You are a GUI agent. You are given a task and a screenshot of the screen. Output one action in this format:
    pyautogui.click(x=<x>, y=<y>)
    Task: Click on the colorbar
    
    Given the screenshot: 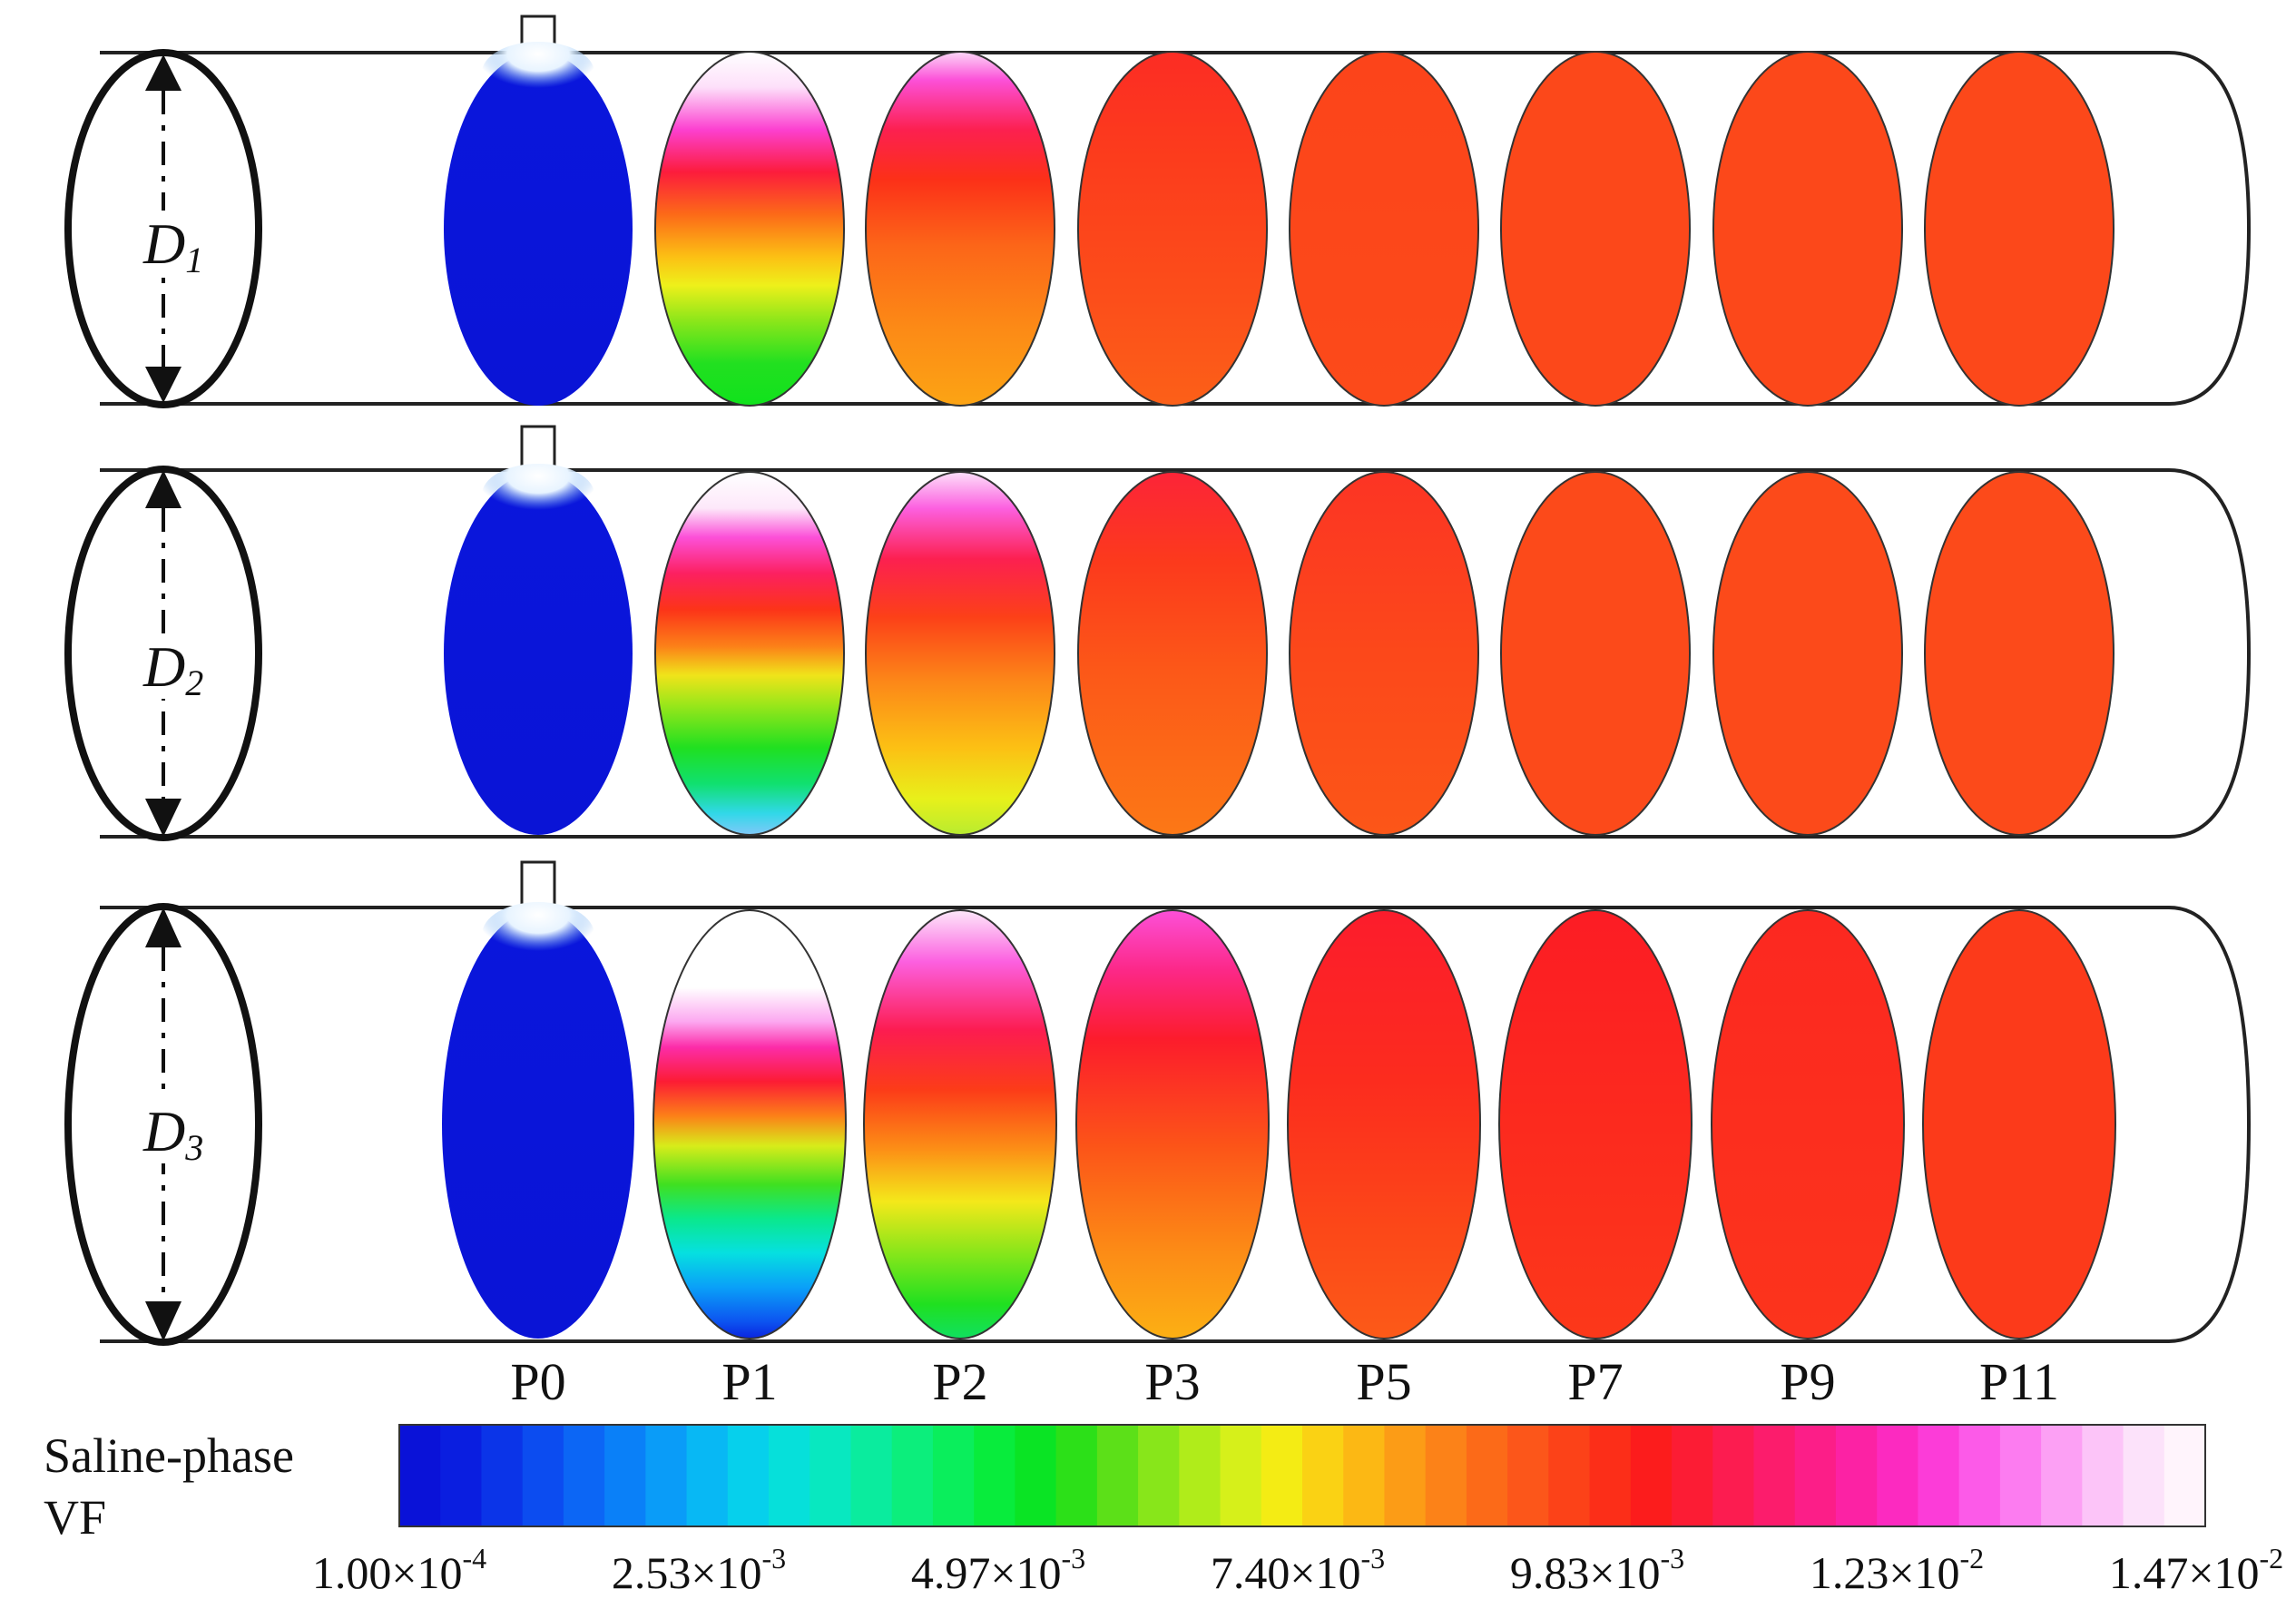 What is the action you would take?
    pyautogui.click(x=1302, y=1475)
    